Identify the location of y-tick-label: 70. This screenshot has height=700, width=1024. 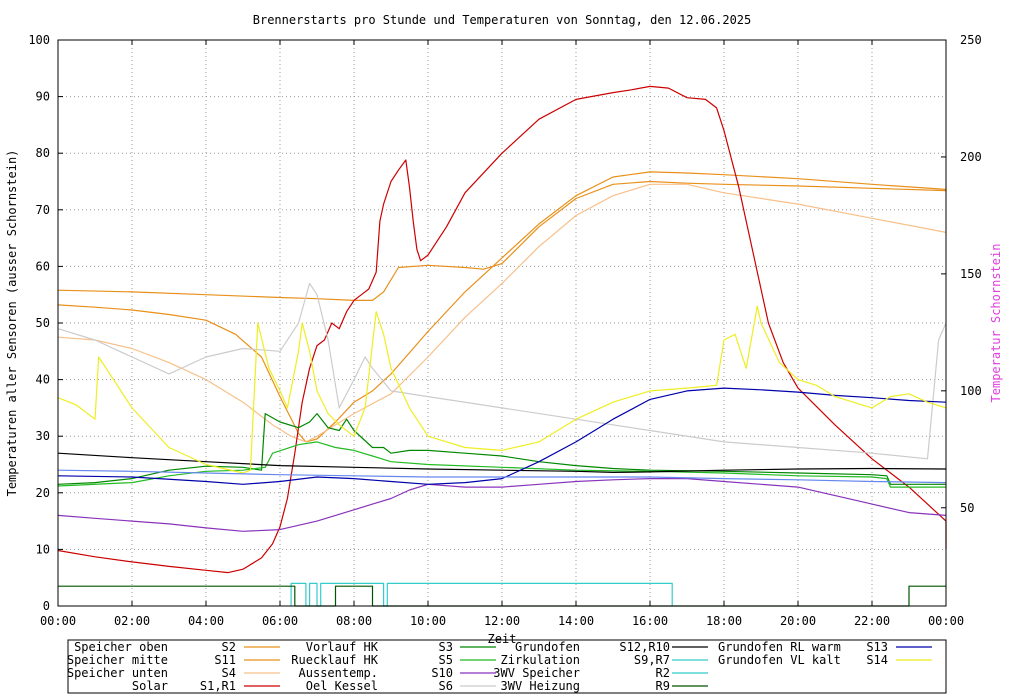
(43, 210).